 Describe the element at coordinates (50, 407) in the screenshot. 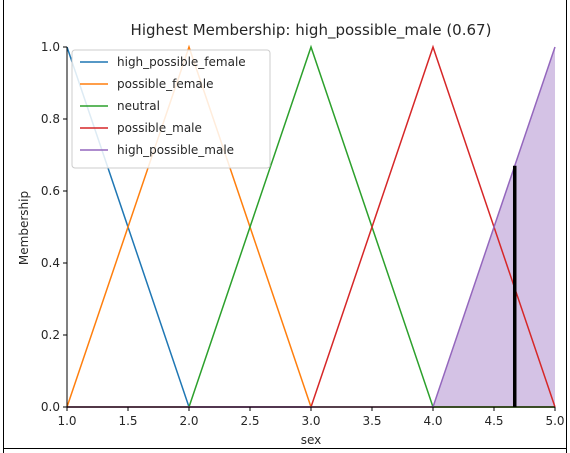

I see `y-tick-label: 0.0` at that location.